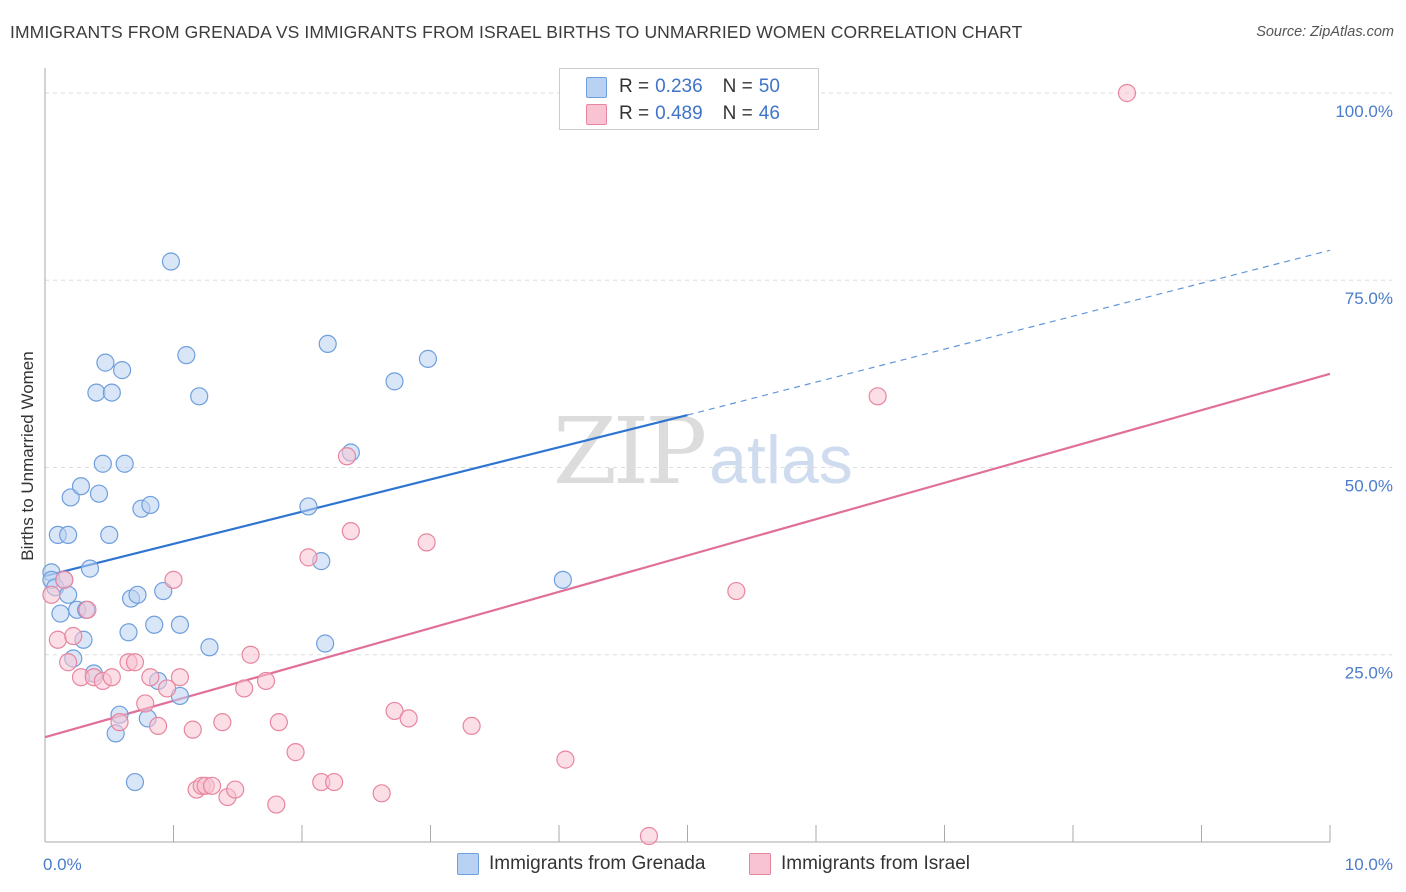  Describe the element at coordinates (597, 863) in the screenshot. I see `bottom-grenada-label: Immigrants from Grenada` at that location.